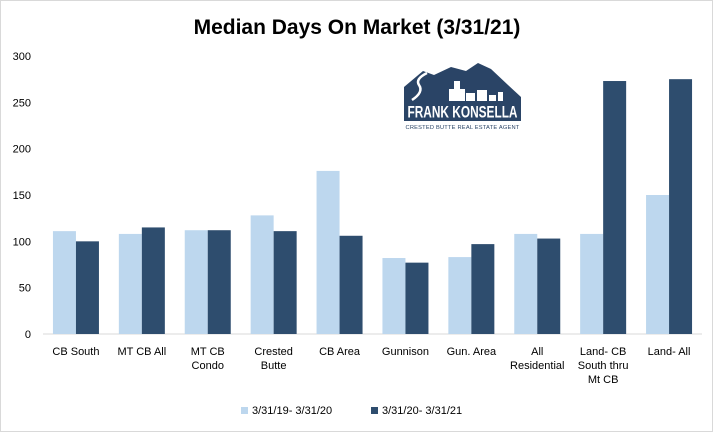  What do you see at coordinates (141, 352) in the screenshot?
I see `x-tick-label: MT CB All` at bounding box center [141, 352].